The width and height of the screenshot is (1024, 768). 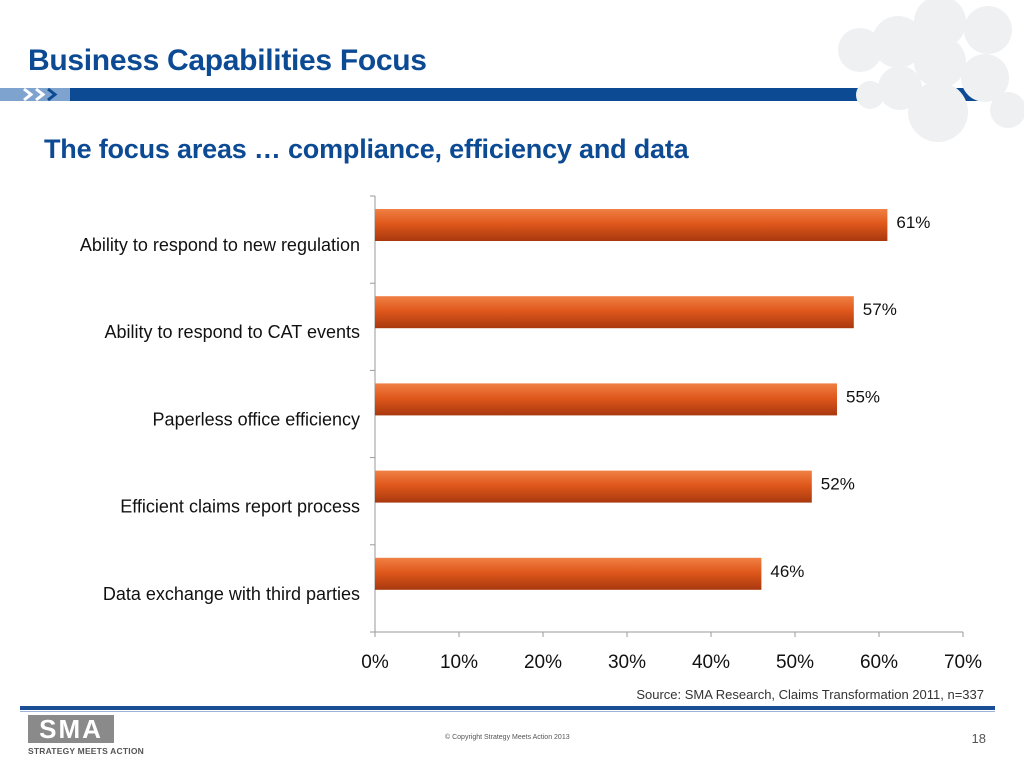 What do you see at coordinates (978, 738) in the screenshot?
I see `page-number: 18` at bounding box center [978, 738].